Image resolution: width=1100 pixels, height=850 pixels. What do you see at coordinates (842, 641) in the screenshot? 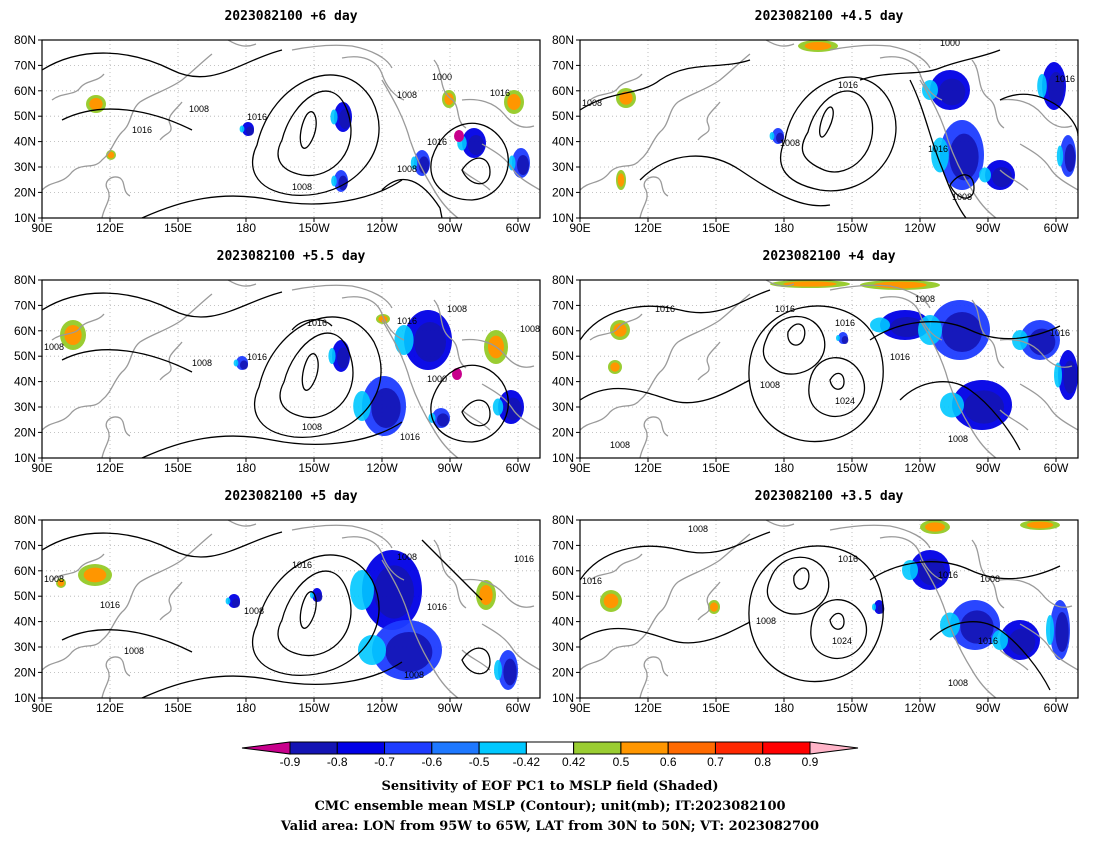
I see `contour-label: 1024` at bounding box center [842, 641].